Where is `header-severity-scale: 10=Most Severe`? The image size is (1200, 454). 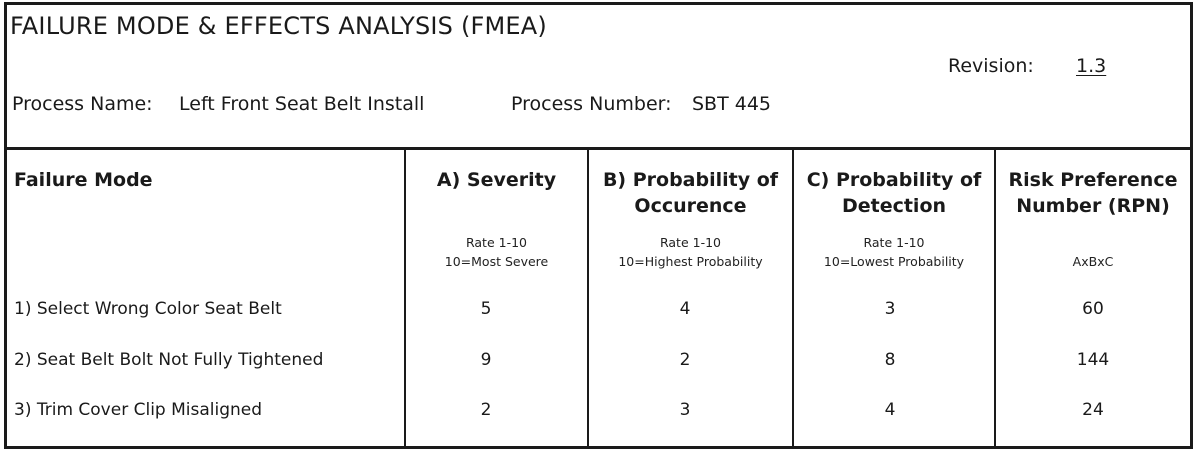 header-severity-scale: 10=Most Severe is located at coordinates (496, 261).